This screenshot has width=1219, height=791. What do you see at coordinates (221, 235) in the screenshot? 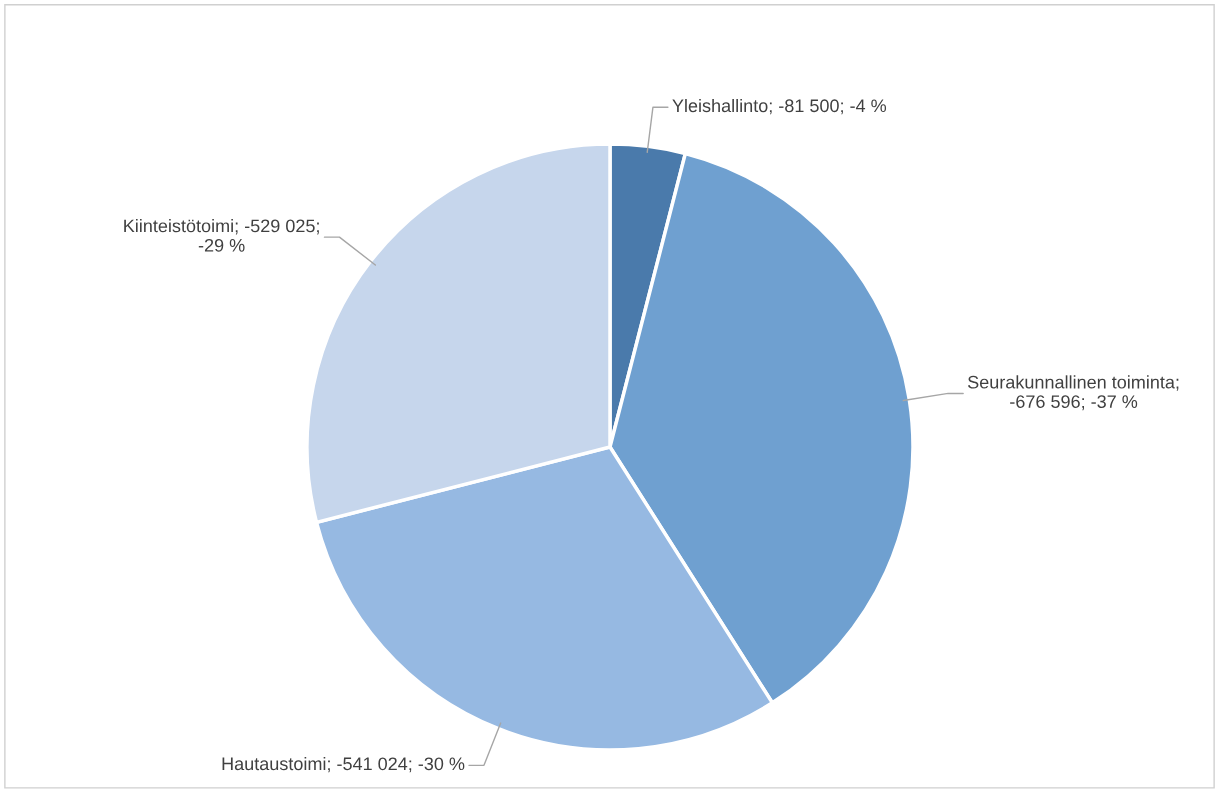
I see `slice-label: Kiinteistötoimi; -529 025; -29 %` at bounding box center [221, 235].